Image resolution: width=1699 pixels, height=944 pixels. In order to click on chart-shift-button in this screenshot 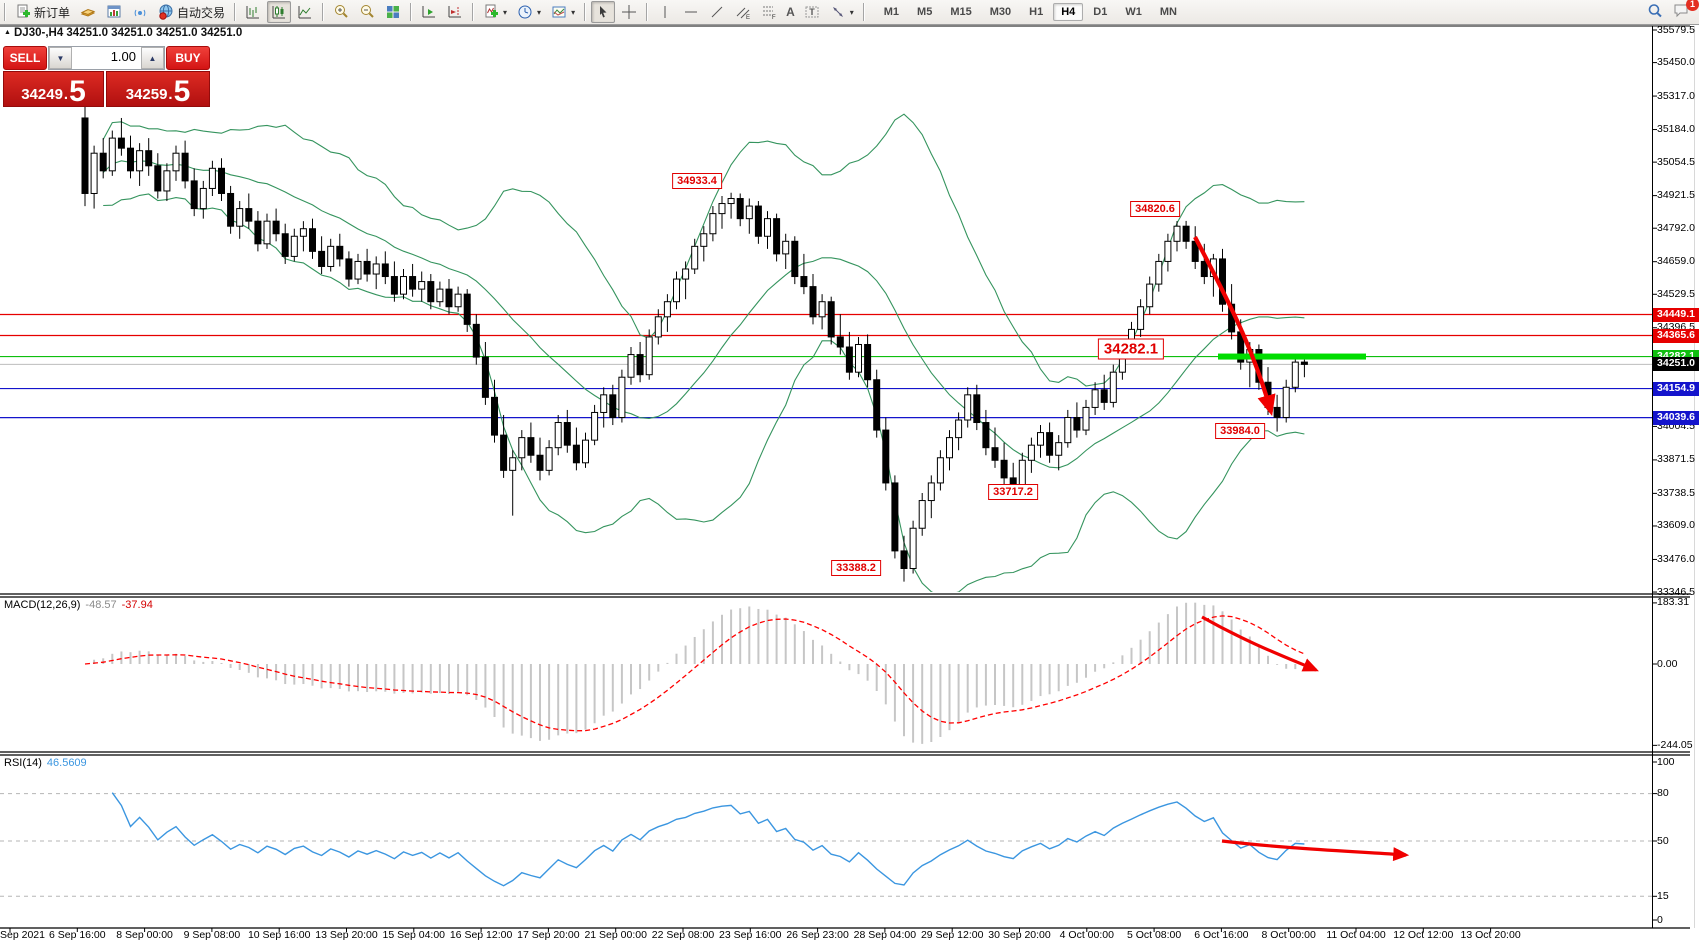, I will do `click(455, 12)`.